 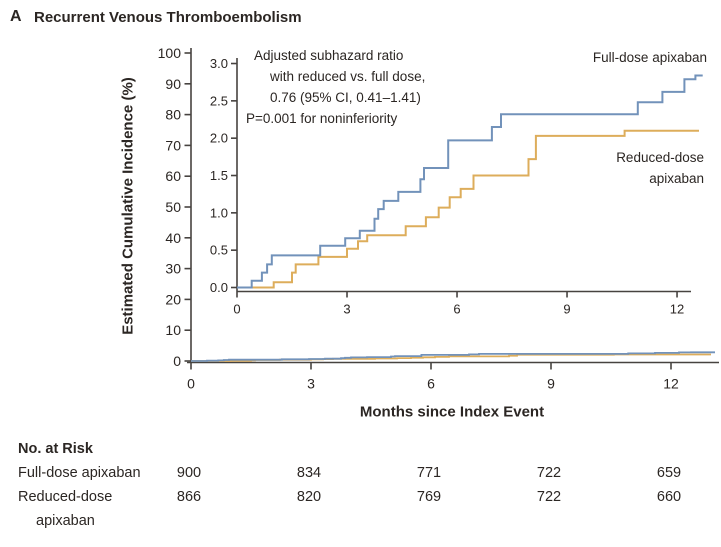 What do you see at coordinates (345, 97) in the screenshot?
I see `annotation-line: 0.76 (95% CI, 0.41–1.41)` at bounding box center [345, 97].